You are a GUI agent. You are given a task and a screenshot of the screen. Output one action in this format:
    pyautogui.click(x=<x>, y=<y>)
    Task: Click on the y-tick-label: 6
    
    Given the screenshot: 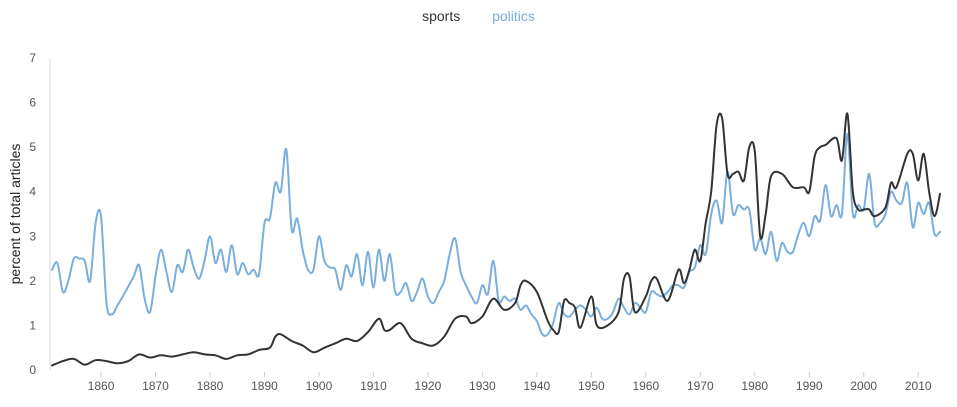 What is the action you would take?
    pyautogui.click(x=32, y=103)
    